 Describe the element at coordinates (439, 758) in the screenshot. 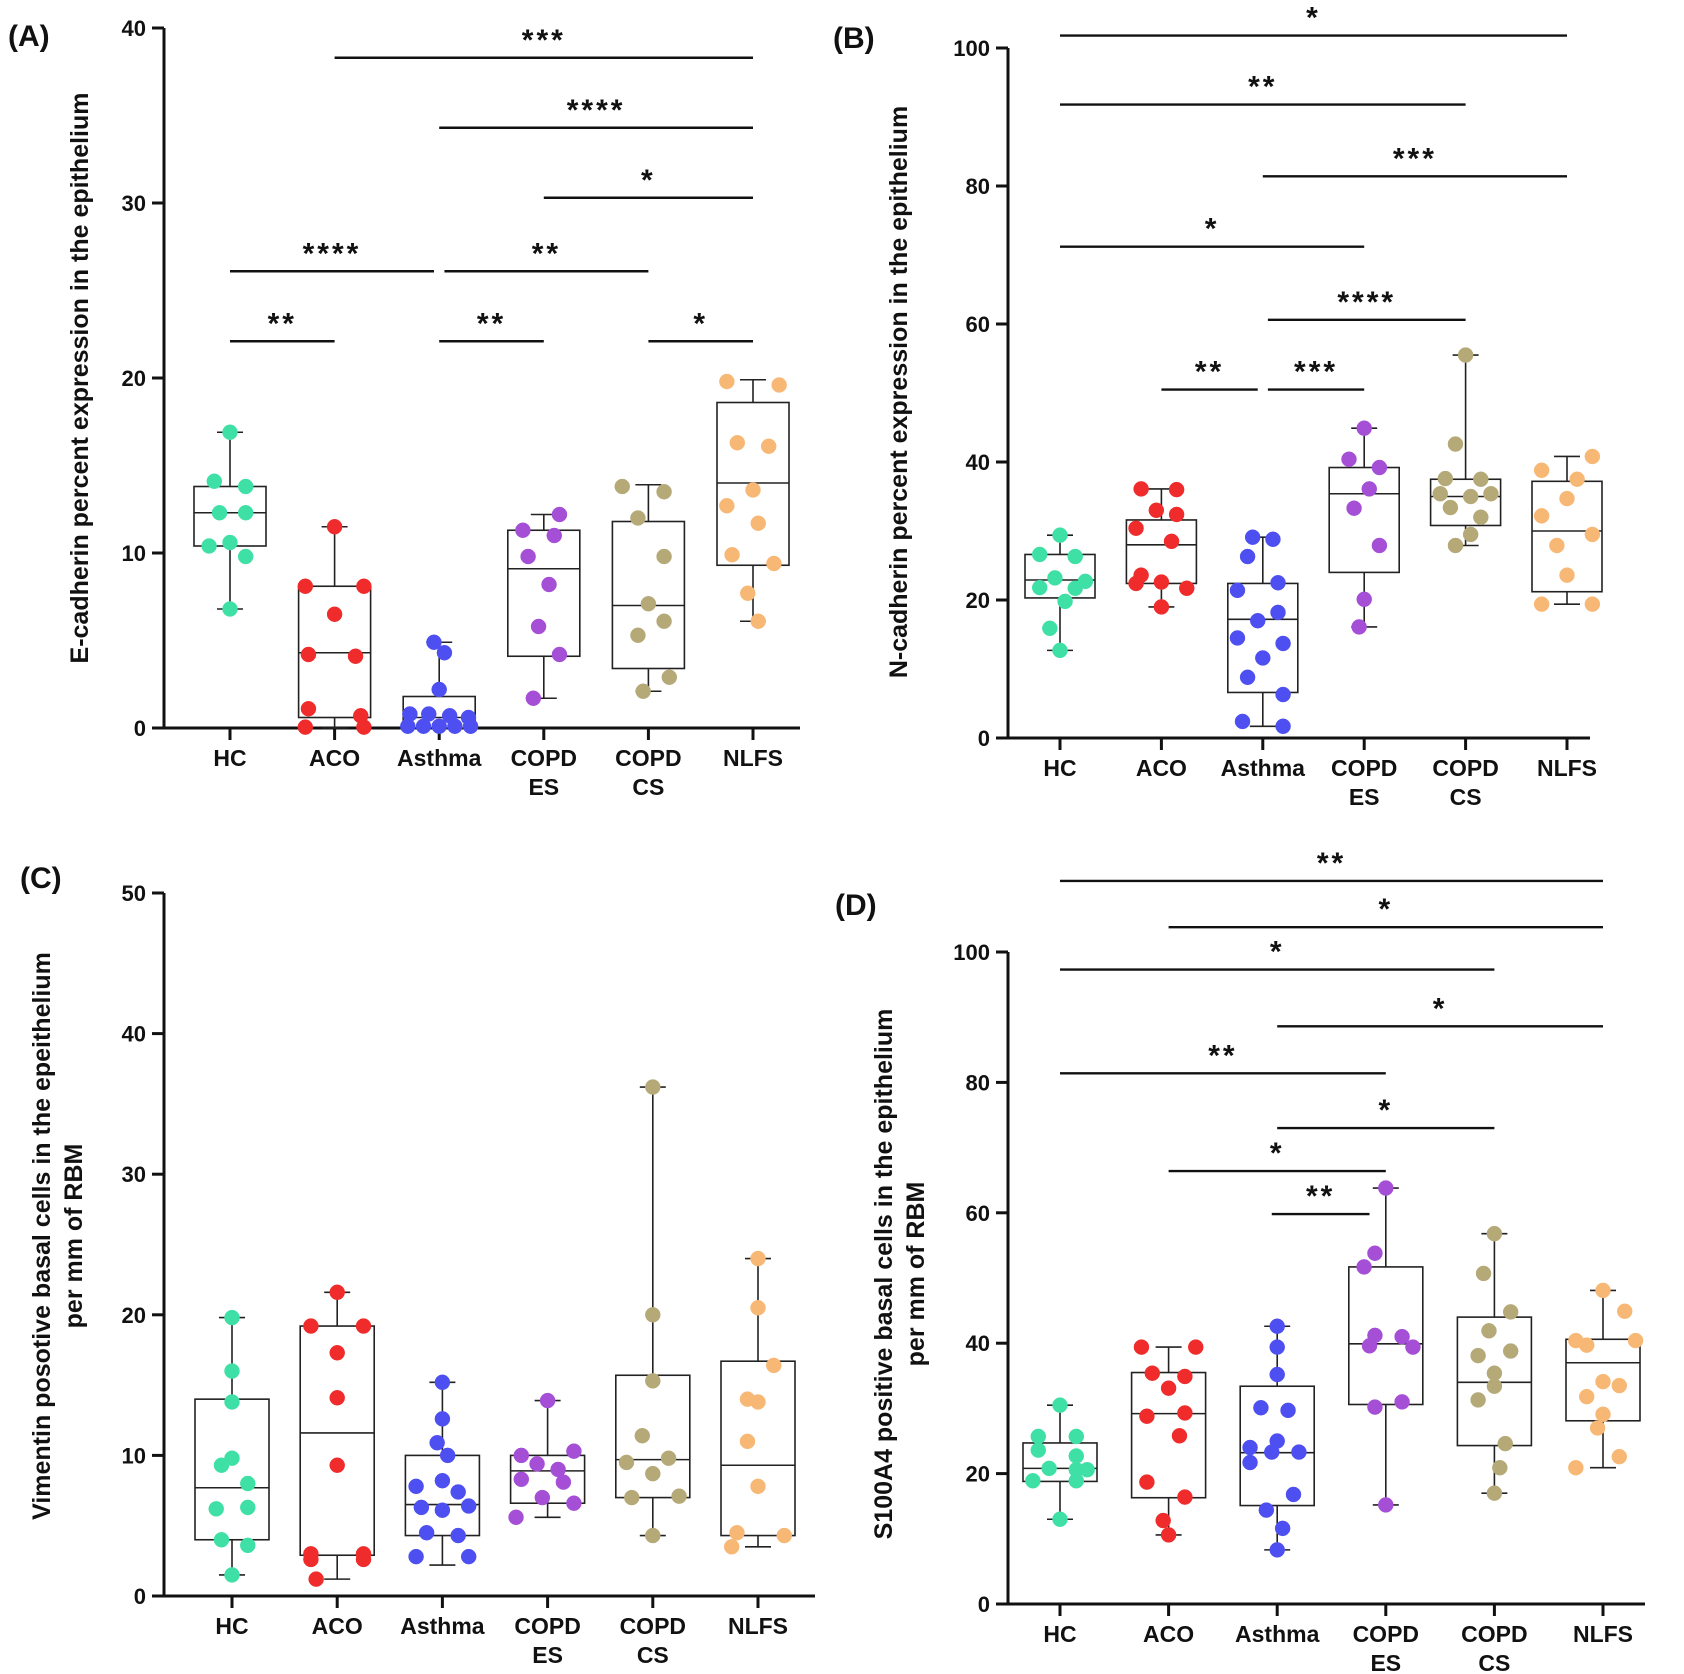

I see `x-tick-label: Asthma` at that location.